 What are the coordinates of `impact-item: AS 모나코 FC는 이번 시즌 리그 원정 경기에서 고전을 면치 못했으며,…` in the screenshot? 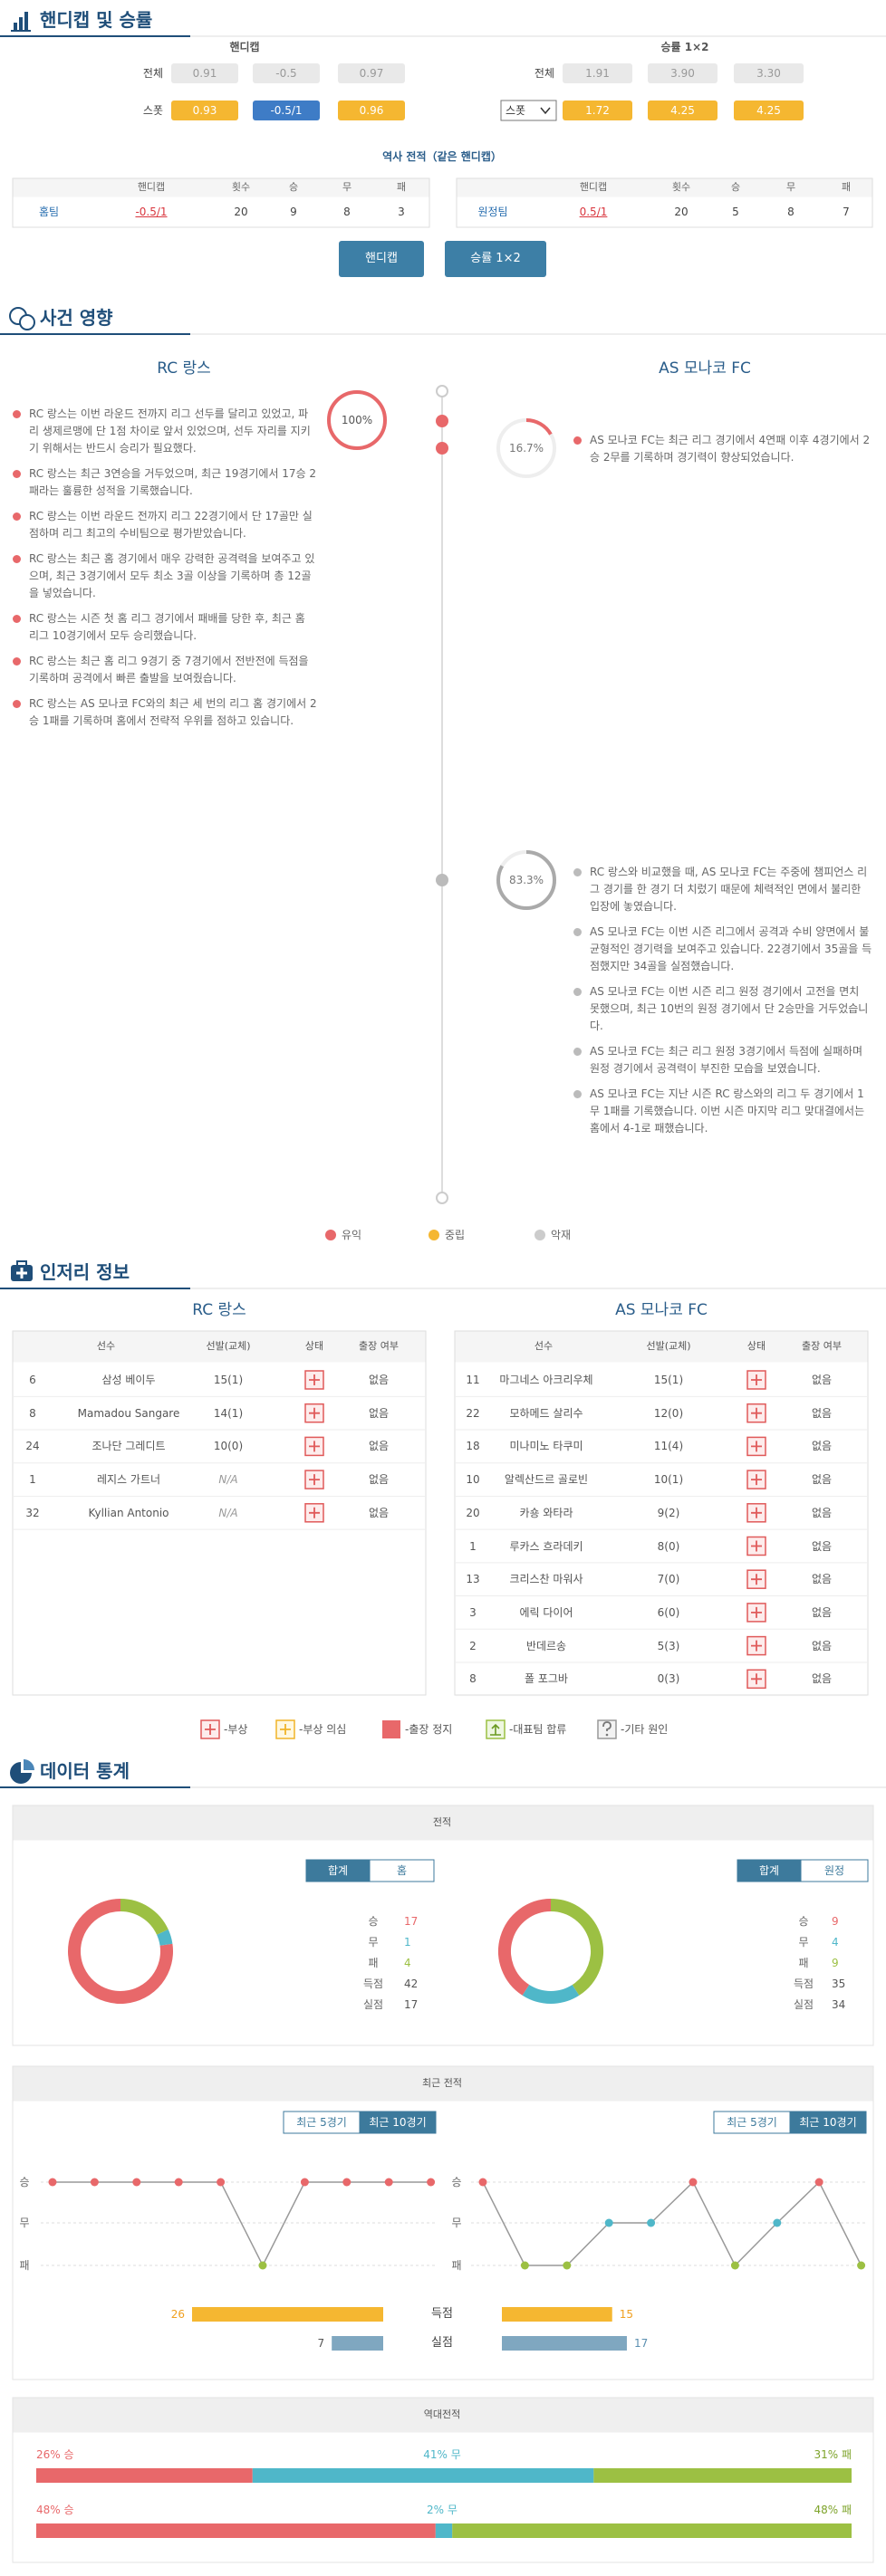 It's located at (723, 1009).